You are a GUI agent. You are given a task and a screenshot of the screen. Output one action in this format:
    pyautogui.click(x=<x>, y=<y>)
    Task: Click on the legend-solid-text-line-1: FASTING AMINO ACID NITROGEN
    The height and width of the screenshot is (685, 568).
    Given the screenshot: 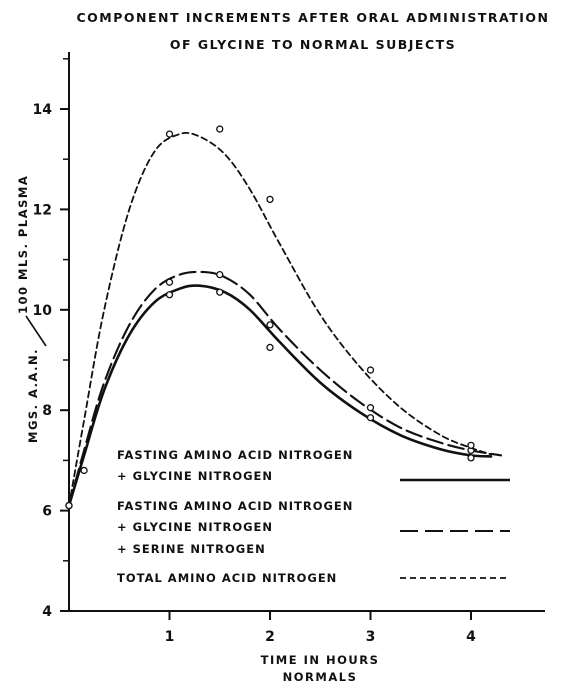 What is the action you would take?
    pyautogui.click(x=235, y=455)
    